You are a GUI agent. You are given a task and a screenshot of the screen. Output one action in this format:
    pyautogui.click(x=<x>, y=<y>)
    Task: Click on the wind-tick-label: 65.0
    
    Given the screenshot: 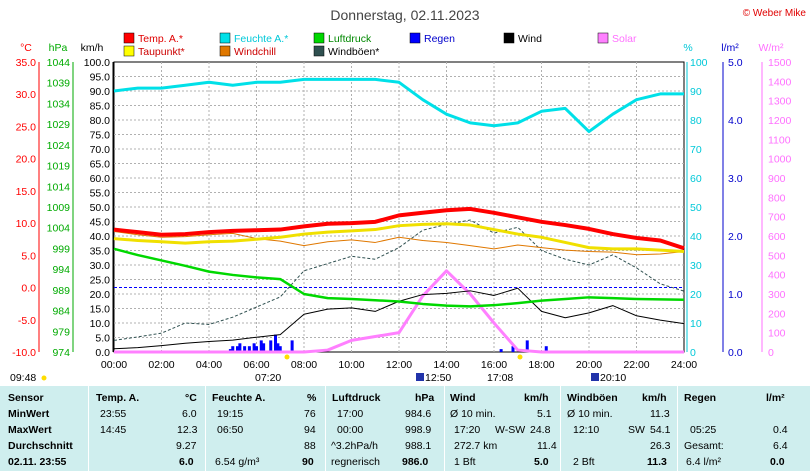 What is the action you would take?
    pyautogui.click(x=100, y=165)
    